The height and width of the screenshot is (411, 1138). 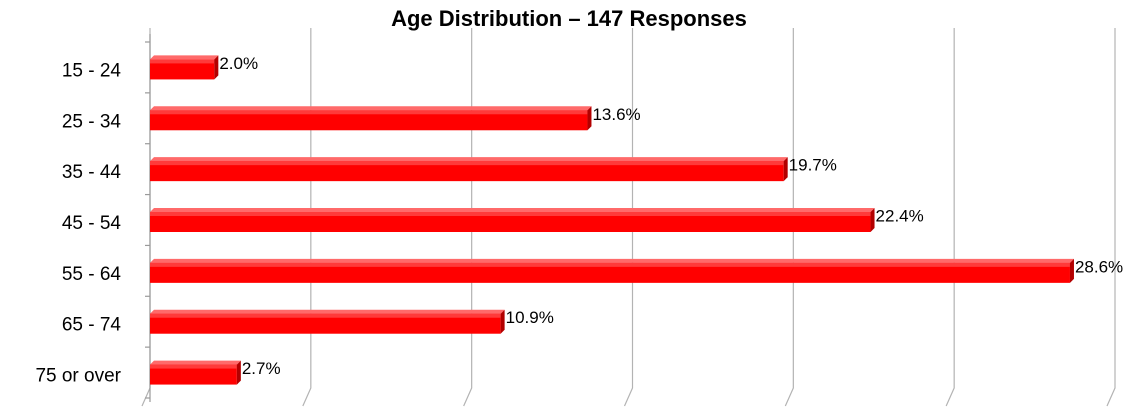 I want to click on data-label: 22.4%, so click(x=900, y=215).